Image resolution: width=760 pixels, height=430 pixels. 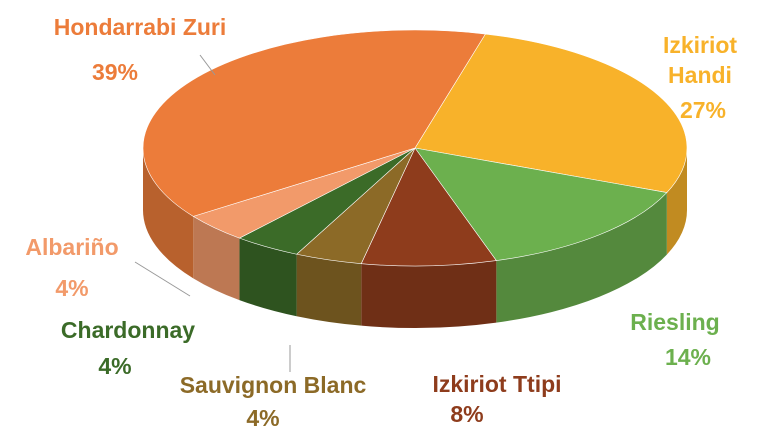 I want to click on category-label: Chardonnay, so click(x=128, y=330).